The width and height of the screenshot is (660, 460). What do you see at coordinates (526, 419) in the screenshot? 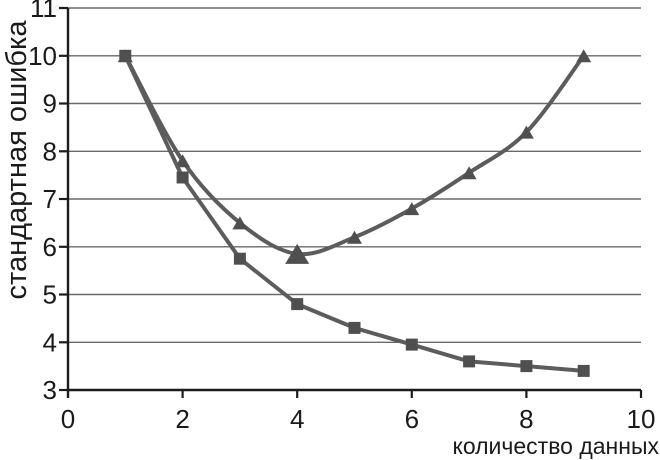
I see `x-tick-label: 8` at bounding box center [526, 419].